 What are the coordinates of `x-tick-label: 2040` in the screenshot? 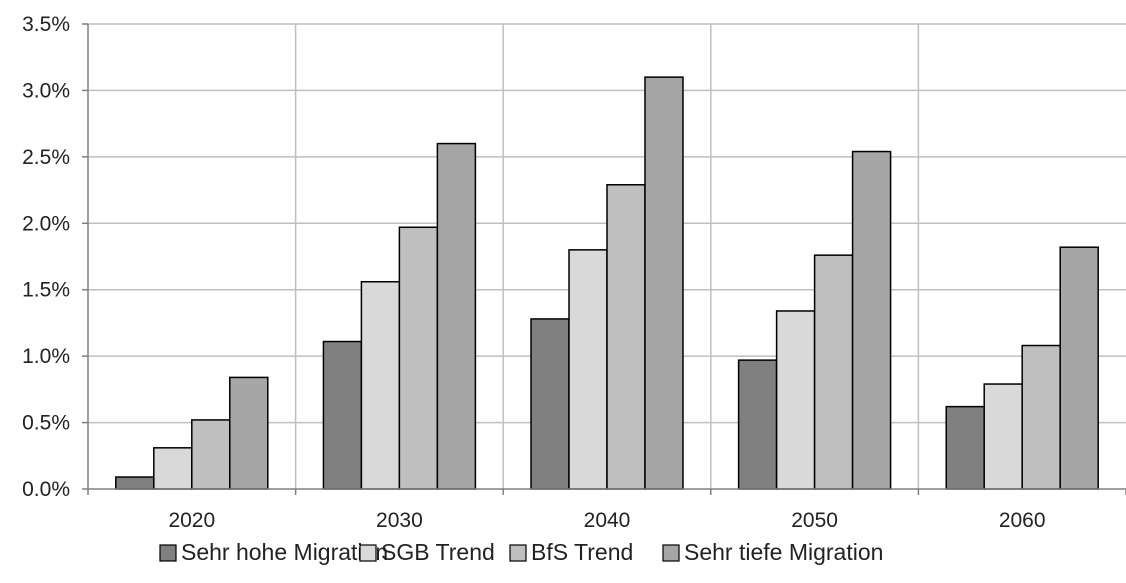 It's located at (607, 520).